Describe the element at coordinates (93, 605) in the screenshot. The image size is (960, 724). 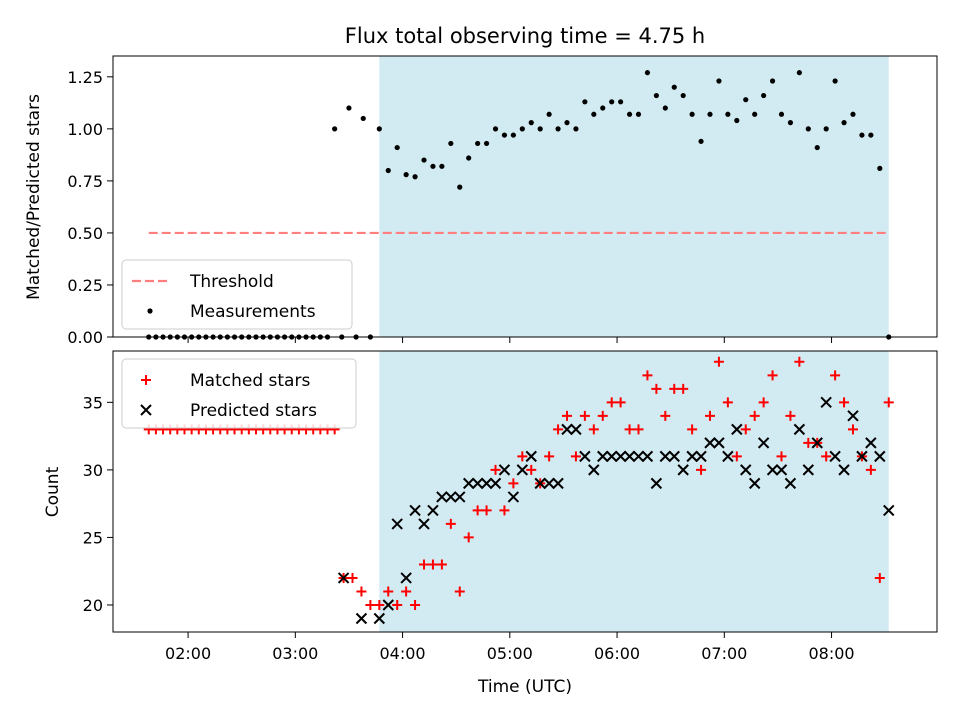
I see `y-tick-label: 20` at that location.